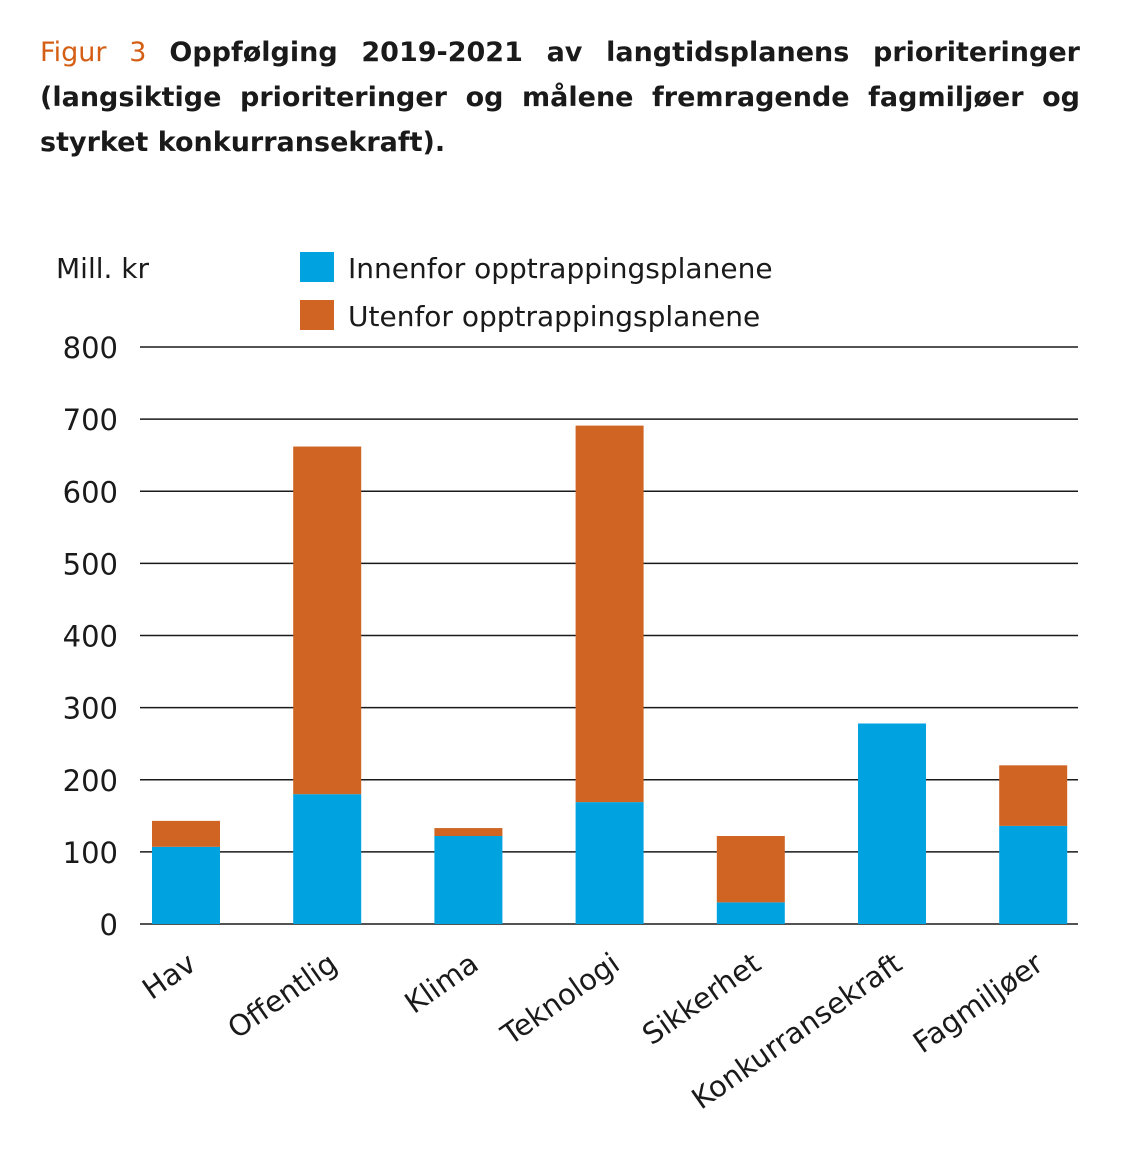  What do you see at coordinates (560, 268) in the screenshot?
I see `legend-label-innenfor: Innenfor opptrappingsplanene` at bounding box center [560, 268].